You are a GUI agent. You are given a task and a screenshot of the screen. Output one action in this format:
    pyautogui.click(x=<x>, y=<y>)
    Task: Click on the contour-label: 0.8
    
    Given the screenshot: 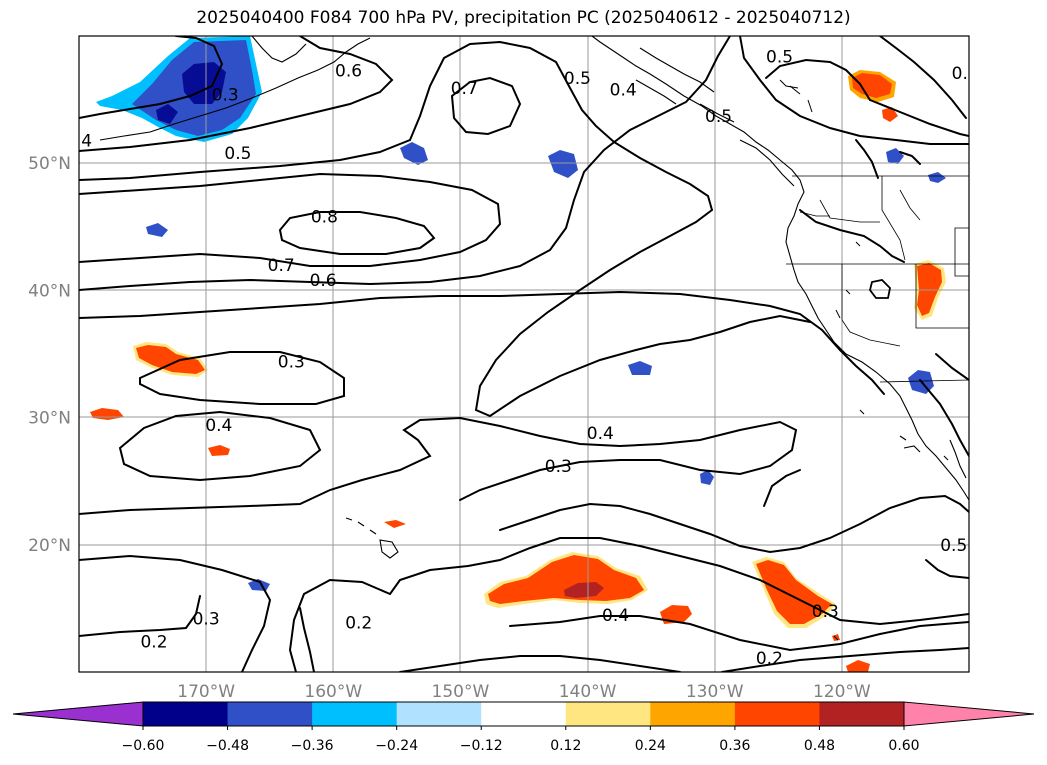 What is the action you would take?
    pyautogui.click(x=324, y=218)
    